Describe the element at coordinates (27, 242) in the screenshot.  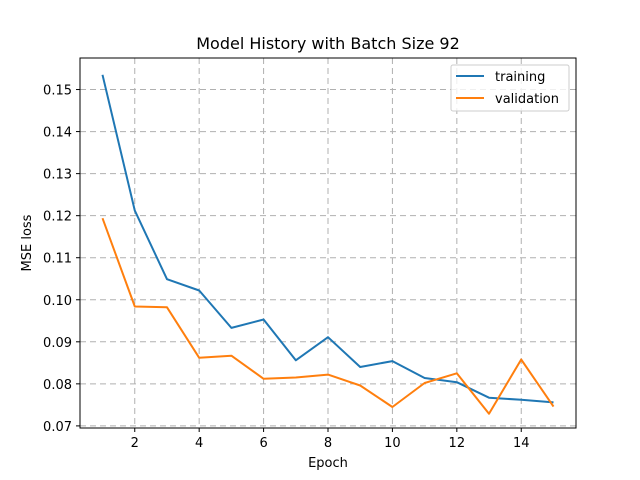
I see `y-axis-label: MSE loss` at that location.